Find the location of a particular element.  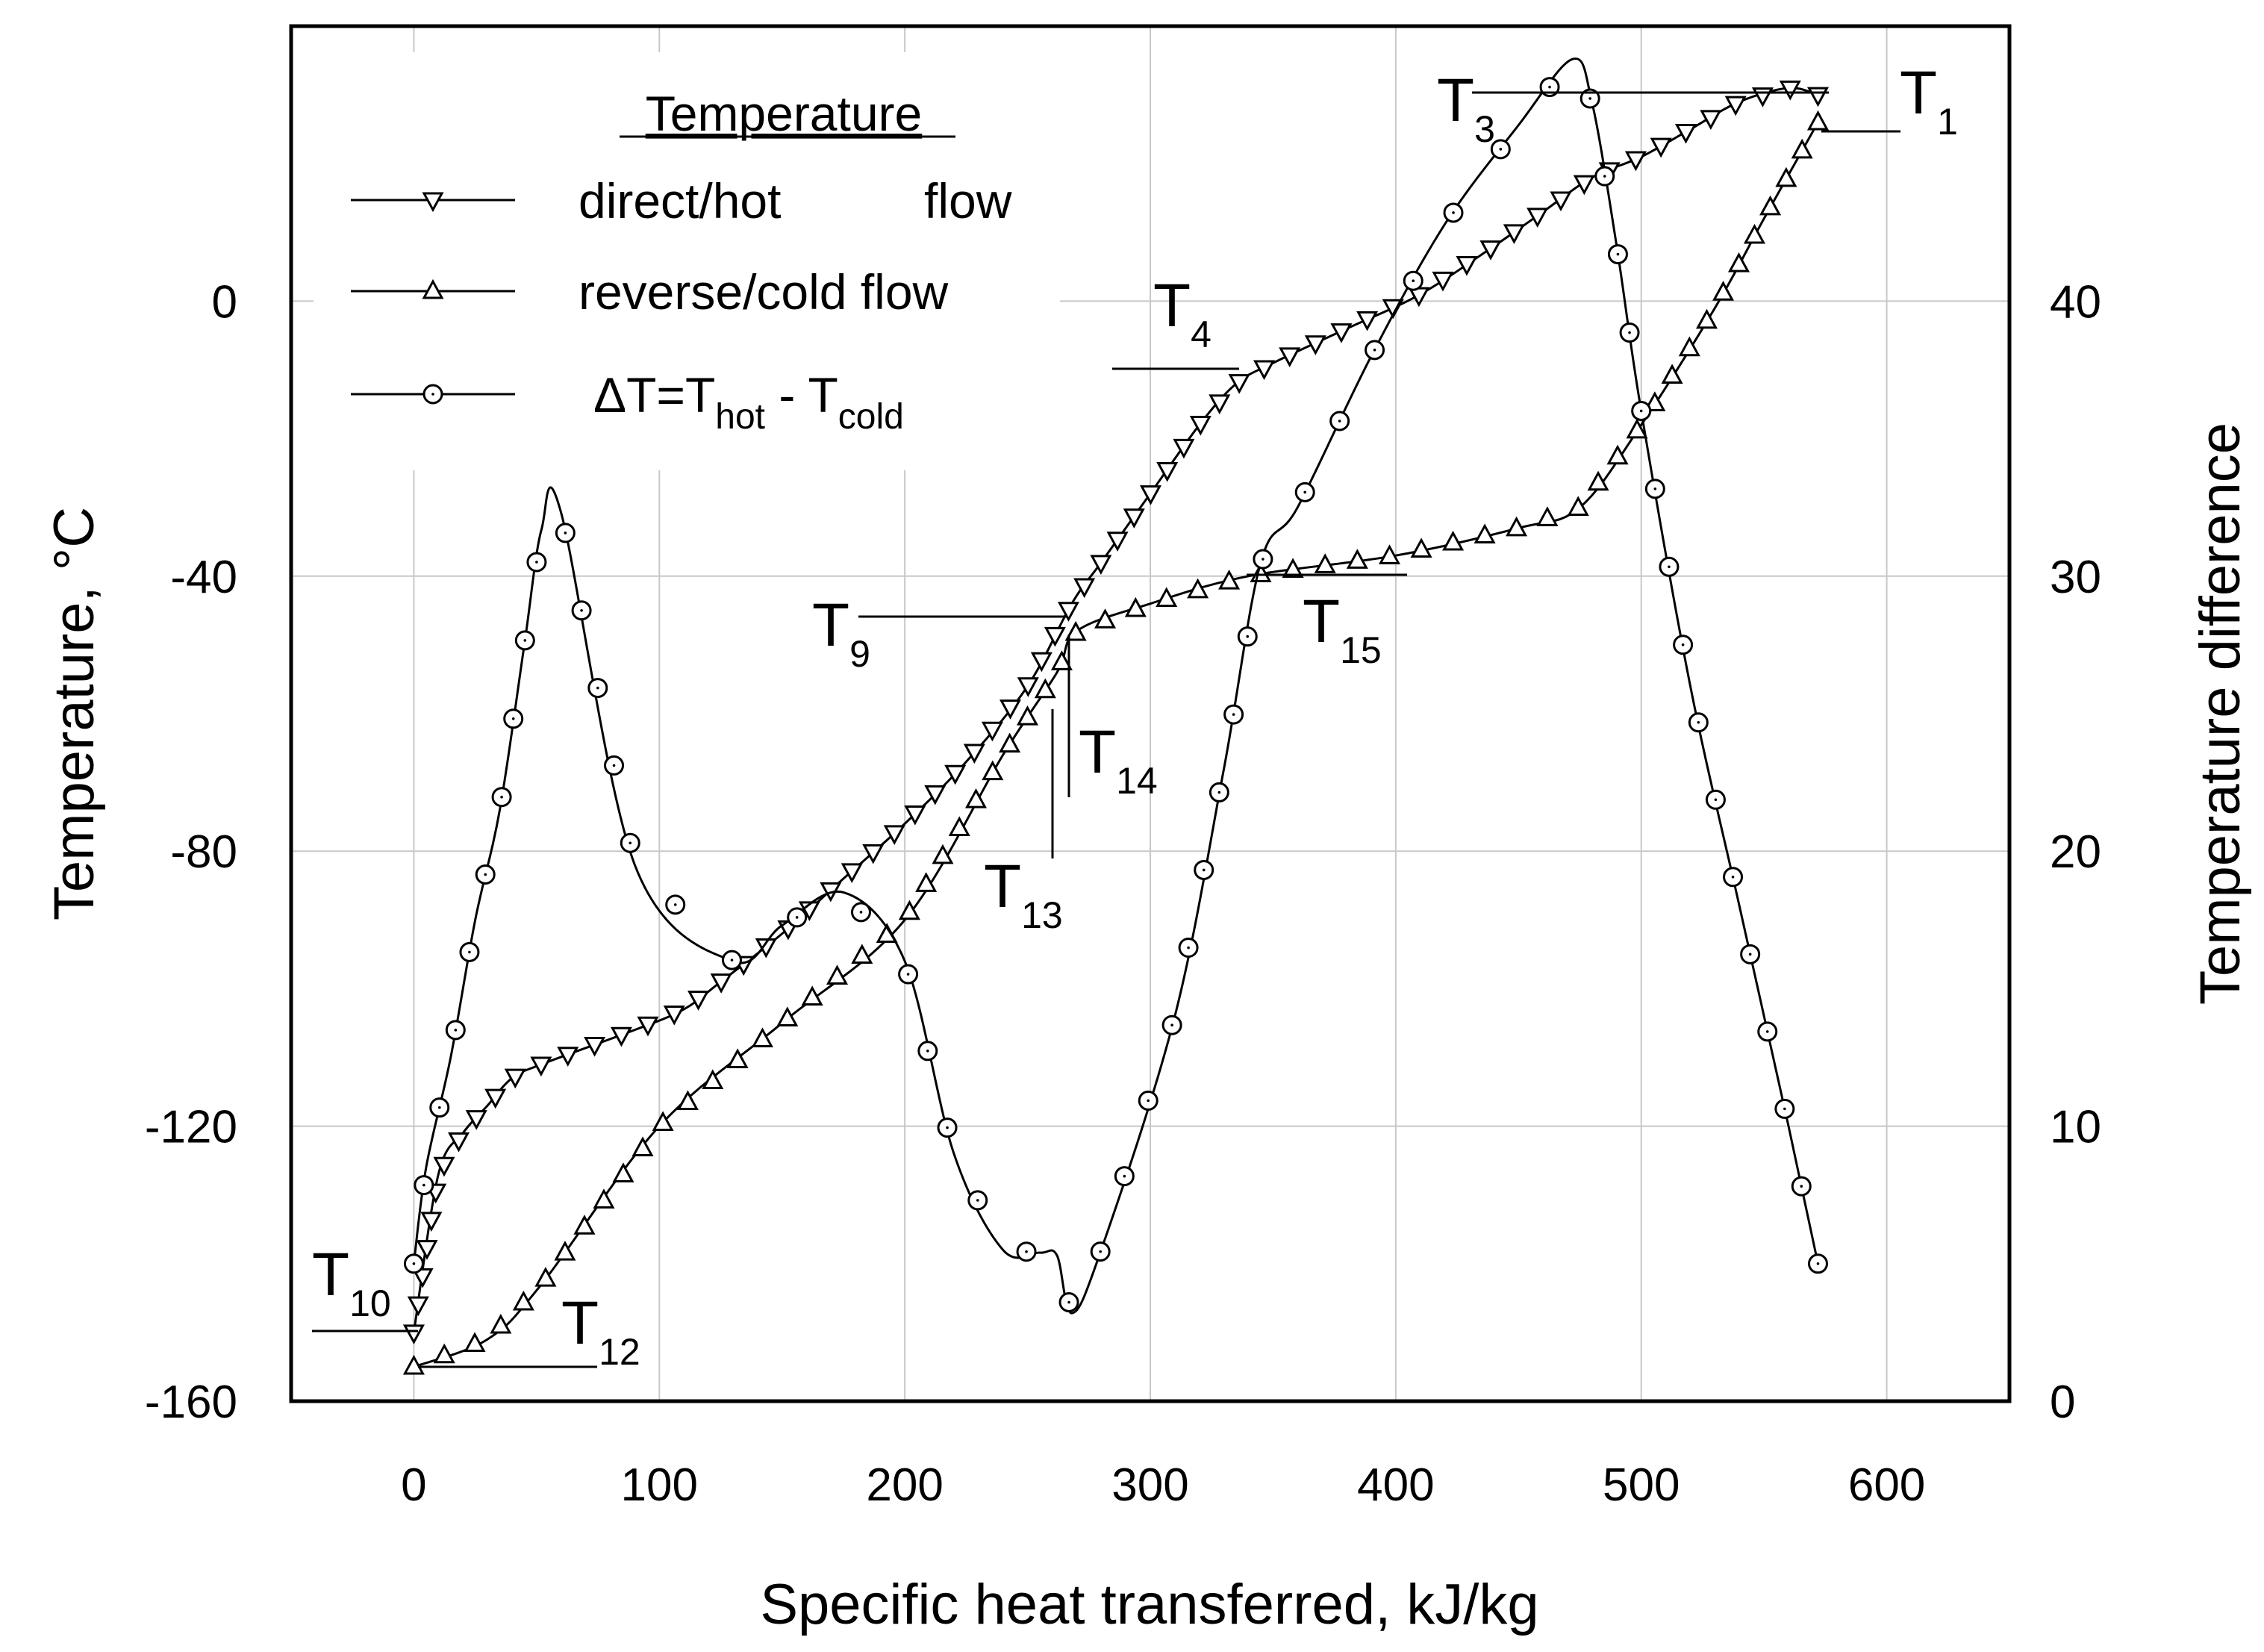

x-tick-label: 200 is located at coordinates (904, 1485).